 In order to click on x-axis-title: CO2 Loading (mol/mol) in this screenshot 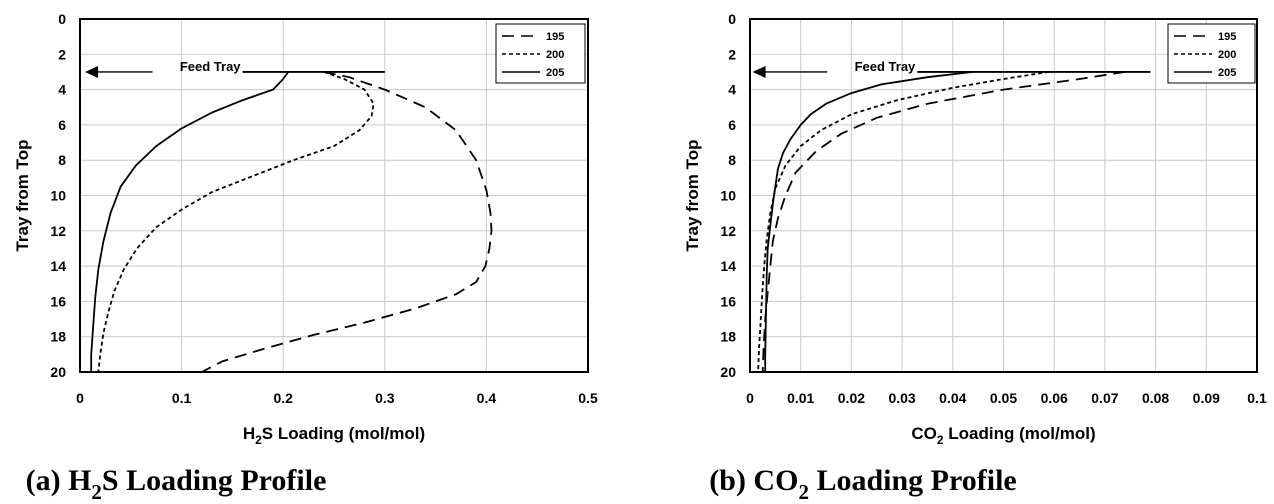, I will do `click(1003, 435)`.